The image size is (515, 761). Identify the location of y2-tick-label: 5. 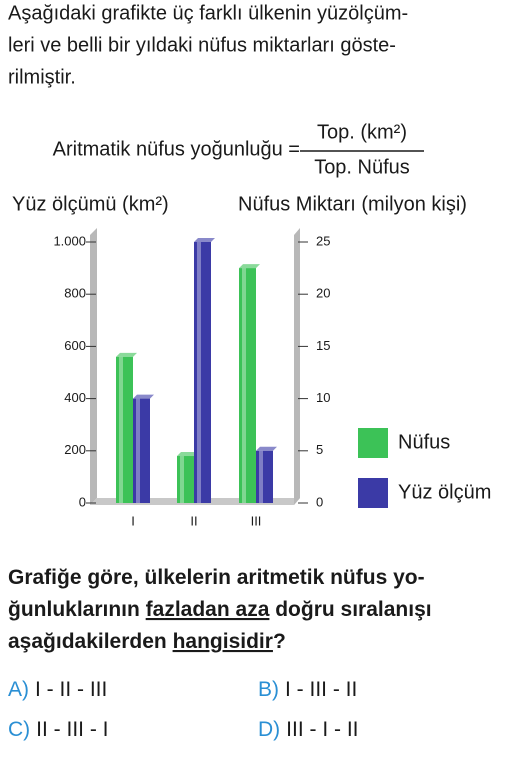
(319, 449).